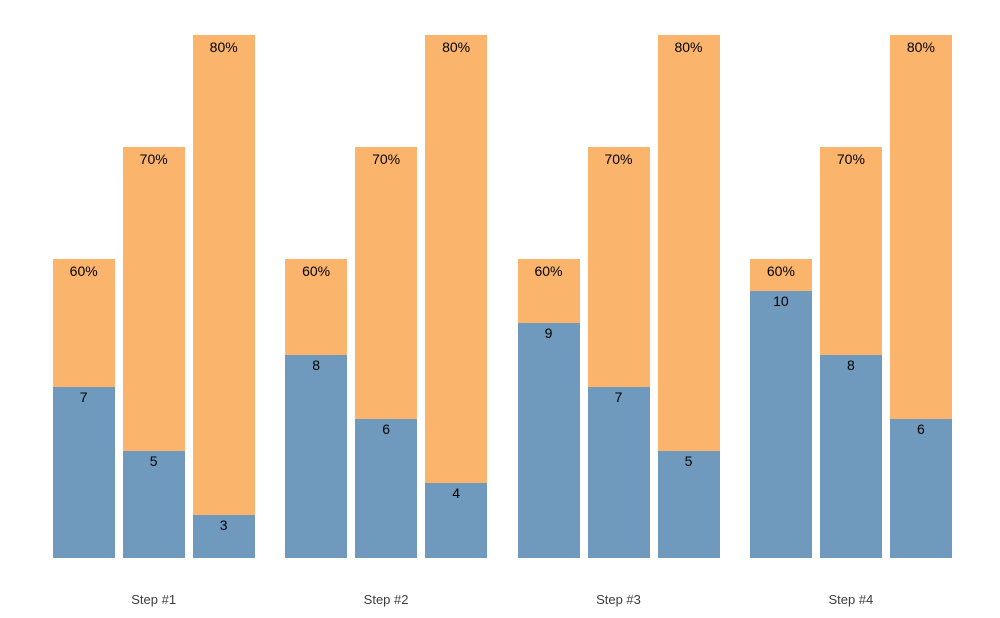 Image resolution: width=1000 pixels, height=618 pixels. I want to click on bar-segment-base: 9, so click(548, 440).